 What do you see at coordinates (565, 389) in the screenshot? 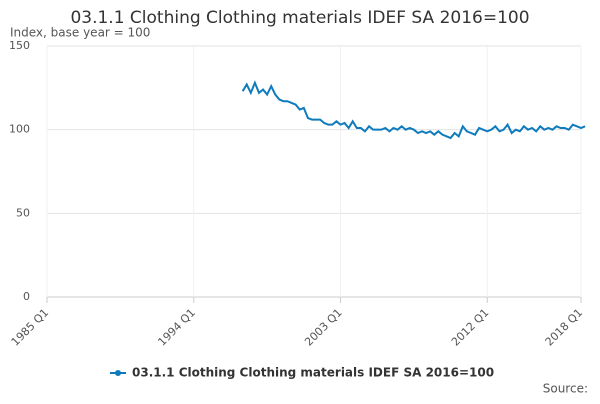
I see `source: Source:` at bounding box center [565, 389].